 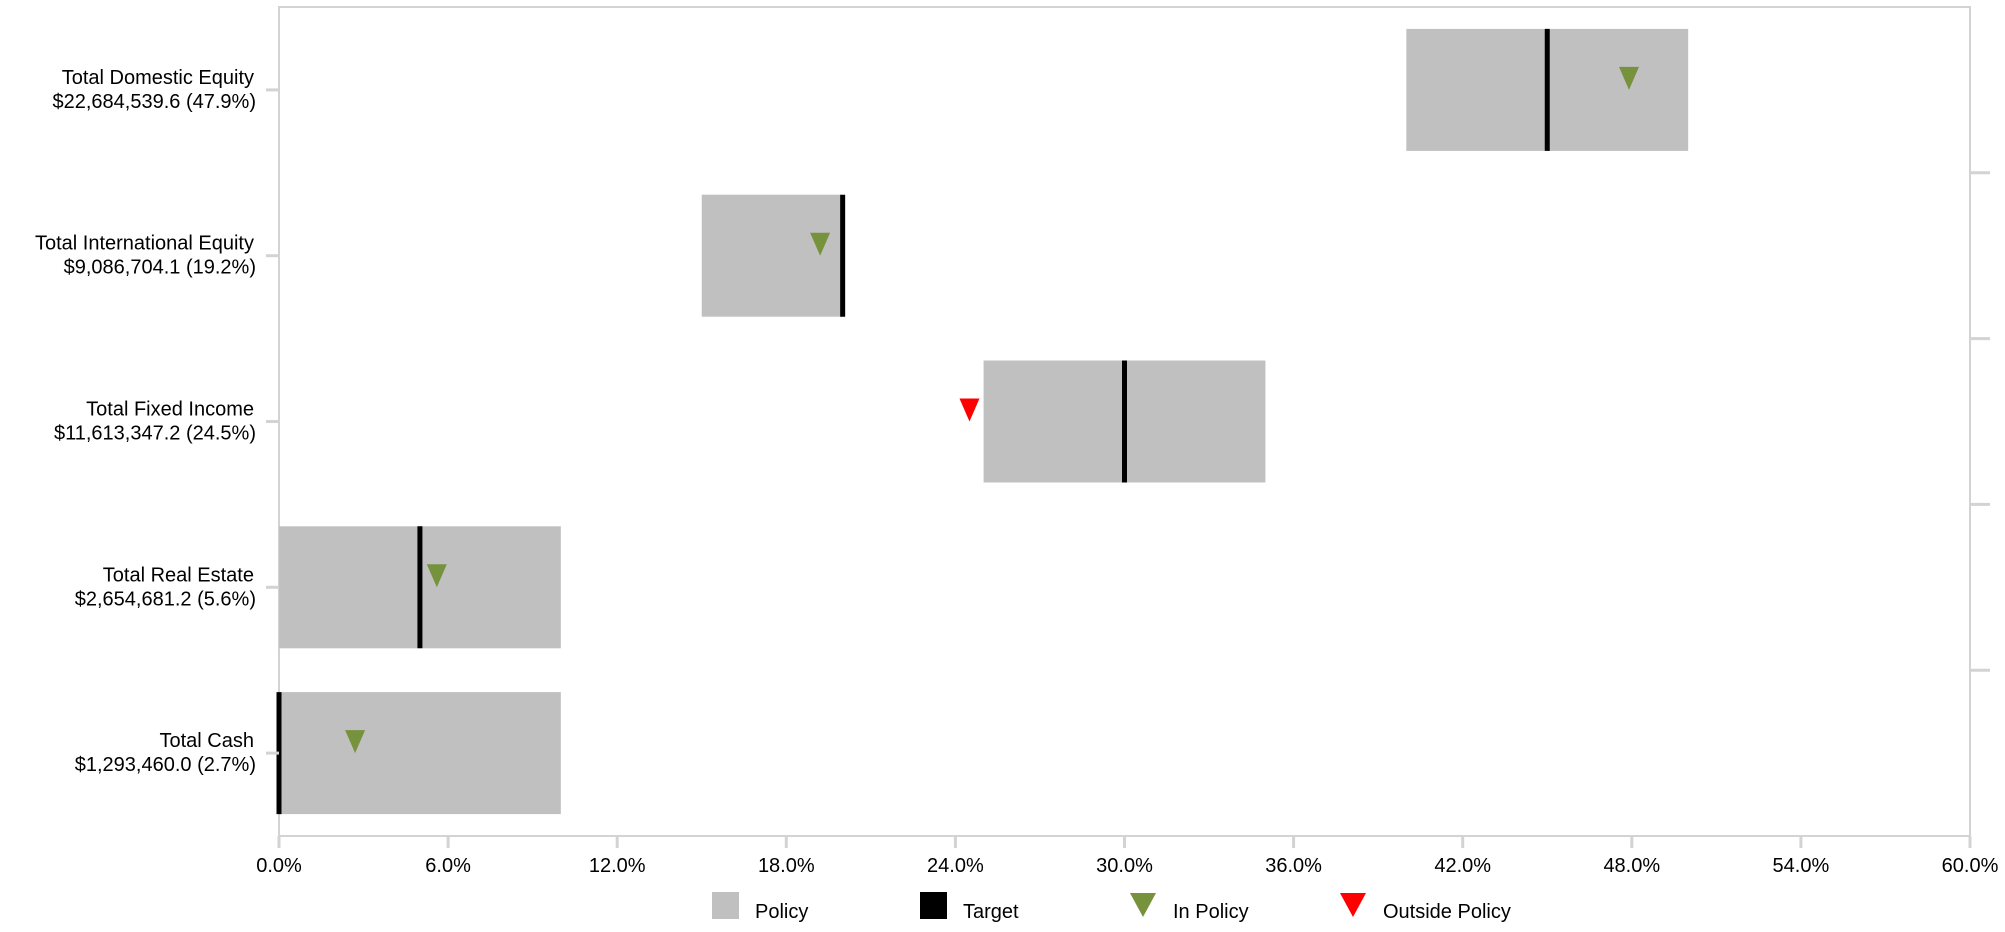 What do you see at coordinates (617, 866) in the screenshot?
I see `x-tick-label: 12.0%` at bounding box center [617, 866].